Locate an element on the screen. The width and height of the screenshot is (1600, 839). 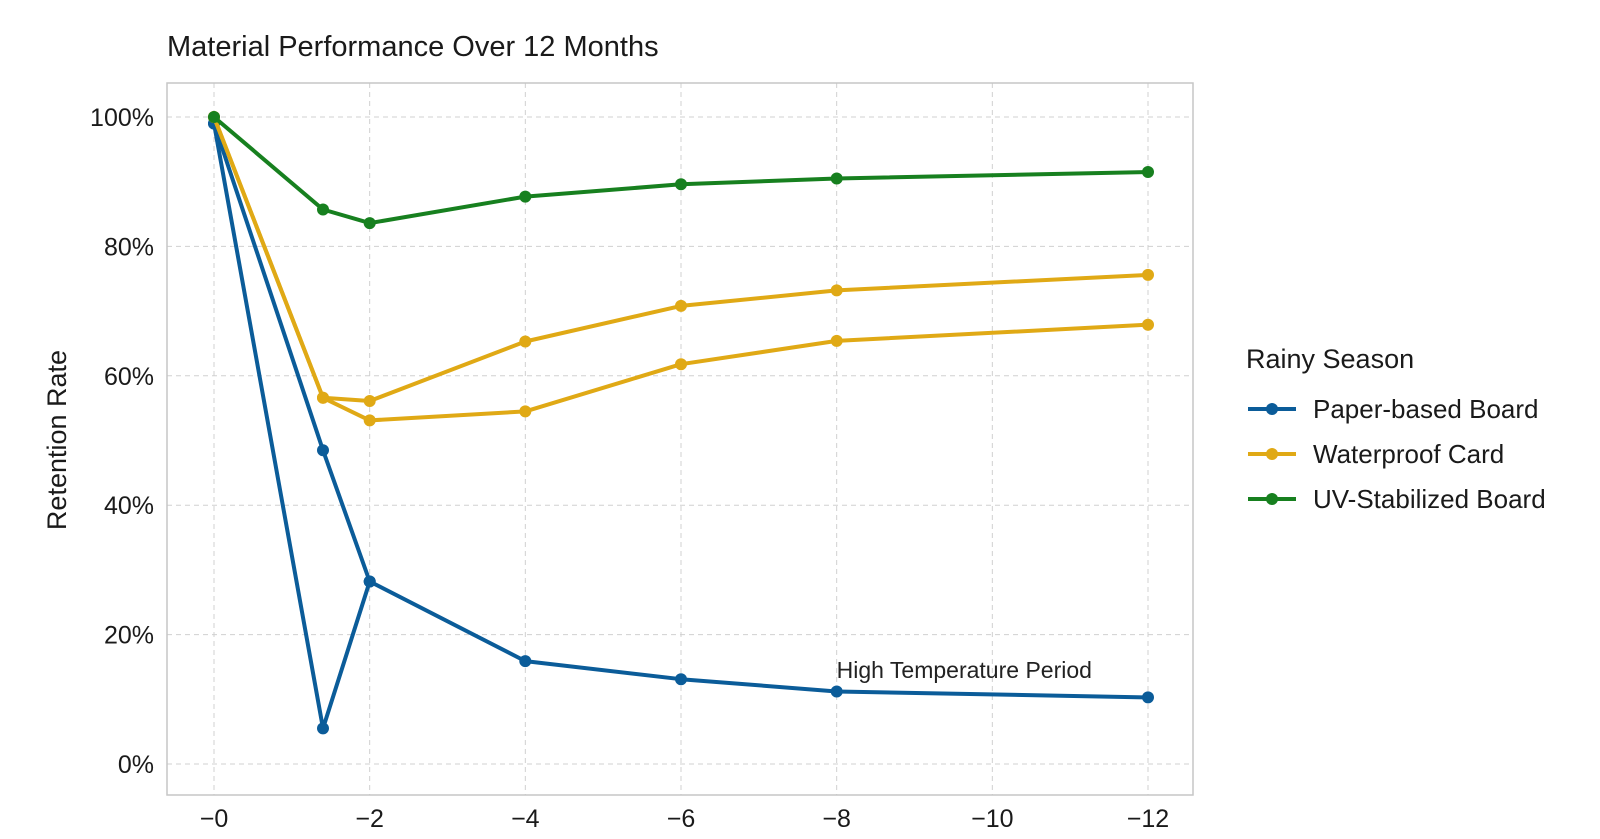
annotation-text: High Temperature Period is located at coordinates (964, 670).